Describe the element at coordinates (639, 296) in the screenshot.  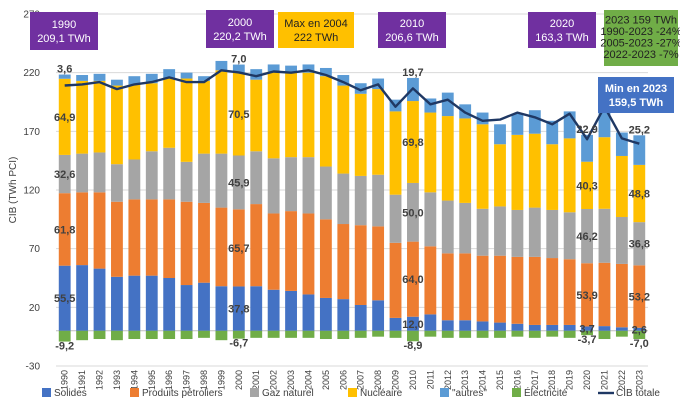
I see `bar-produits-p-troliers-2023` at that location.